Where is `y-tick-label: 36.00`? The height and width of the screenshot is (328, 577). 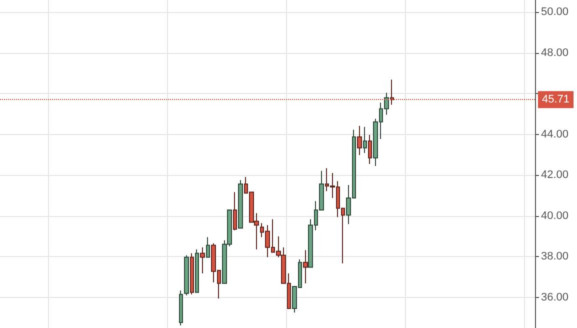
y-tick-label: 36.00 is located at coordinates (555, 297).